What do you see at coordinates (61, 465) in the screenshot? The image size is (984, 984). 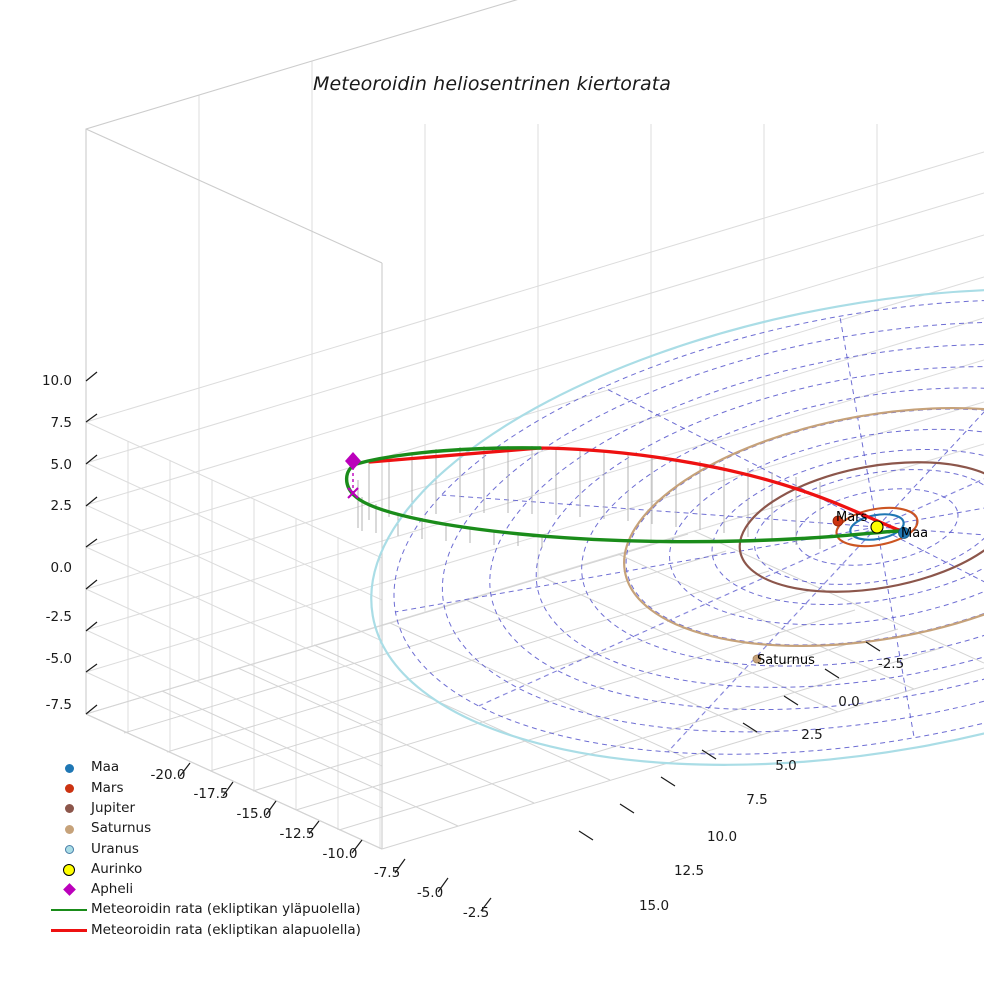 I see `z-tick-label: 5.0` at bounding box center [61, 465].